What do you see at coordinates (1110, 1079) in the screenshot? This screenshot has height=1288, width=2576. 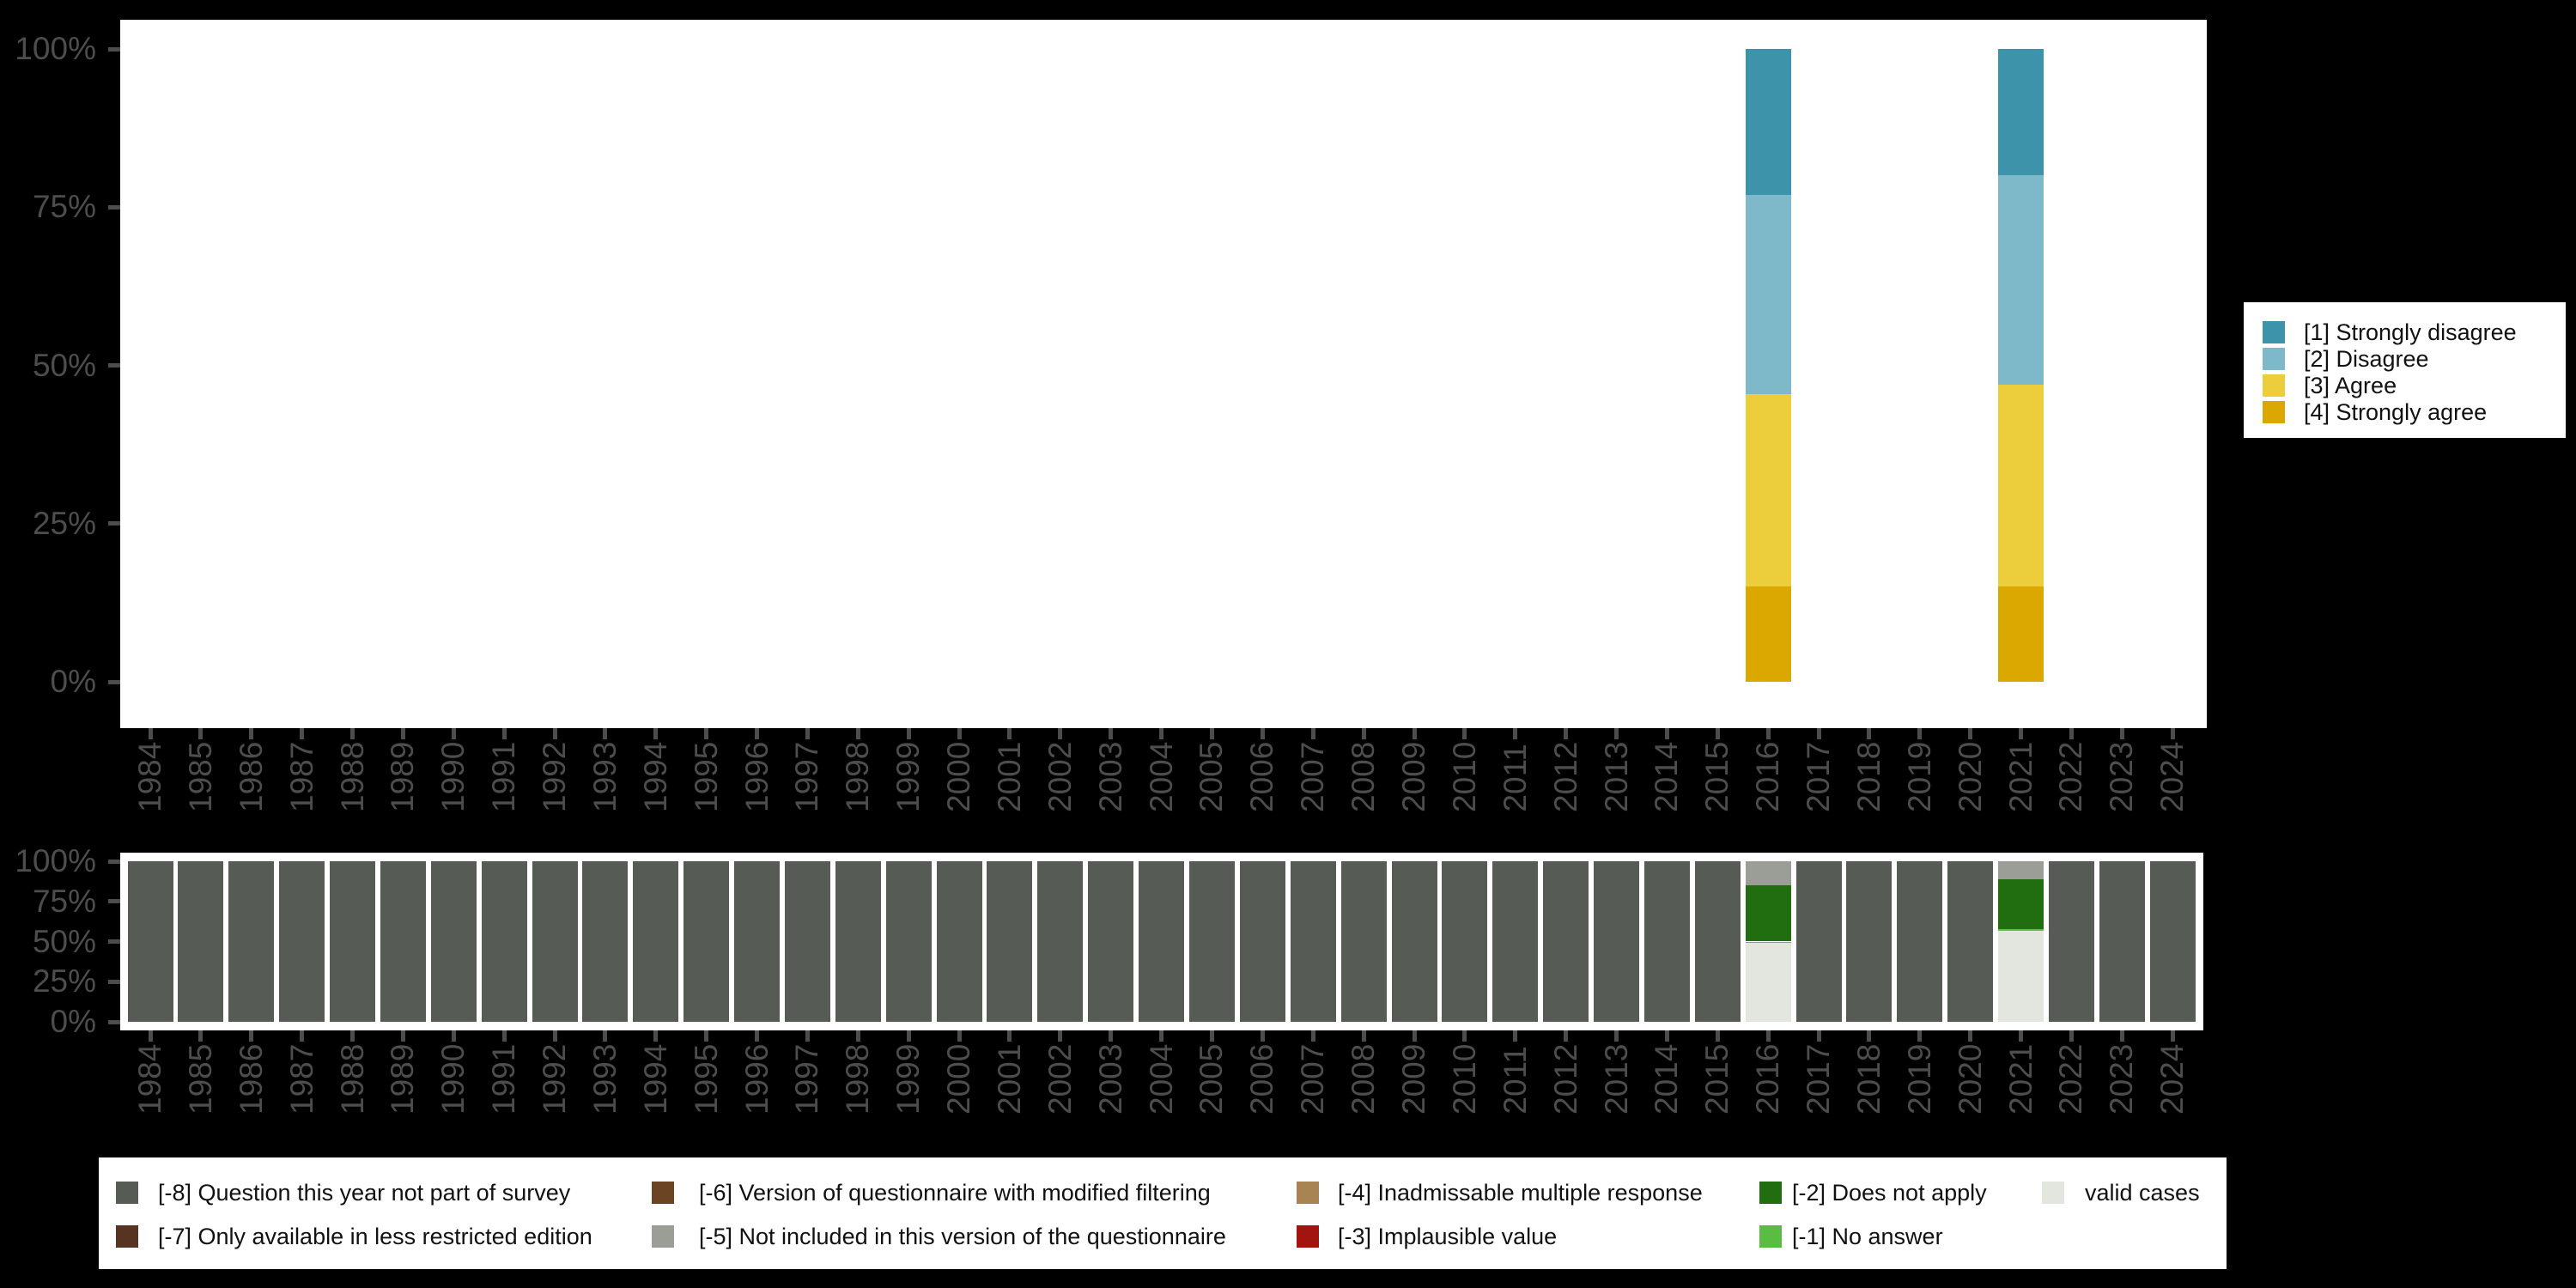 I see `x-axis-year-label: 2003` at bounding box center [1110, 1079].